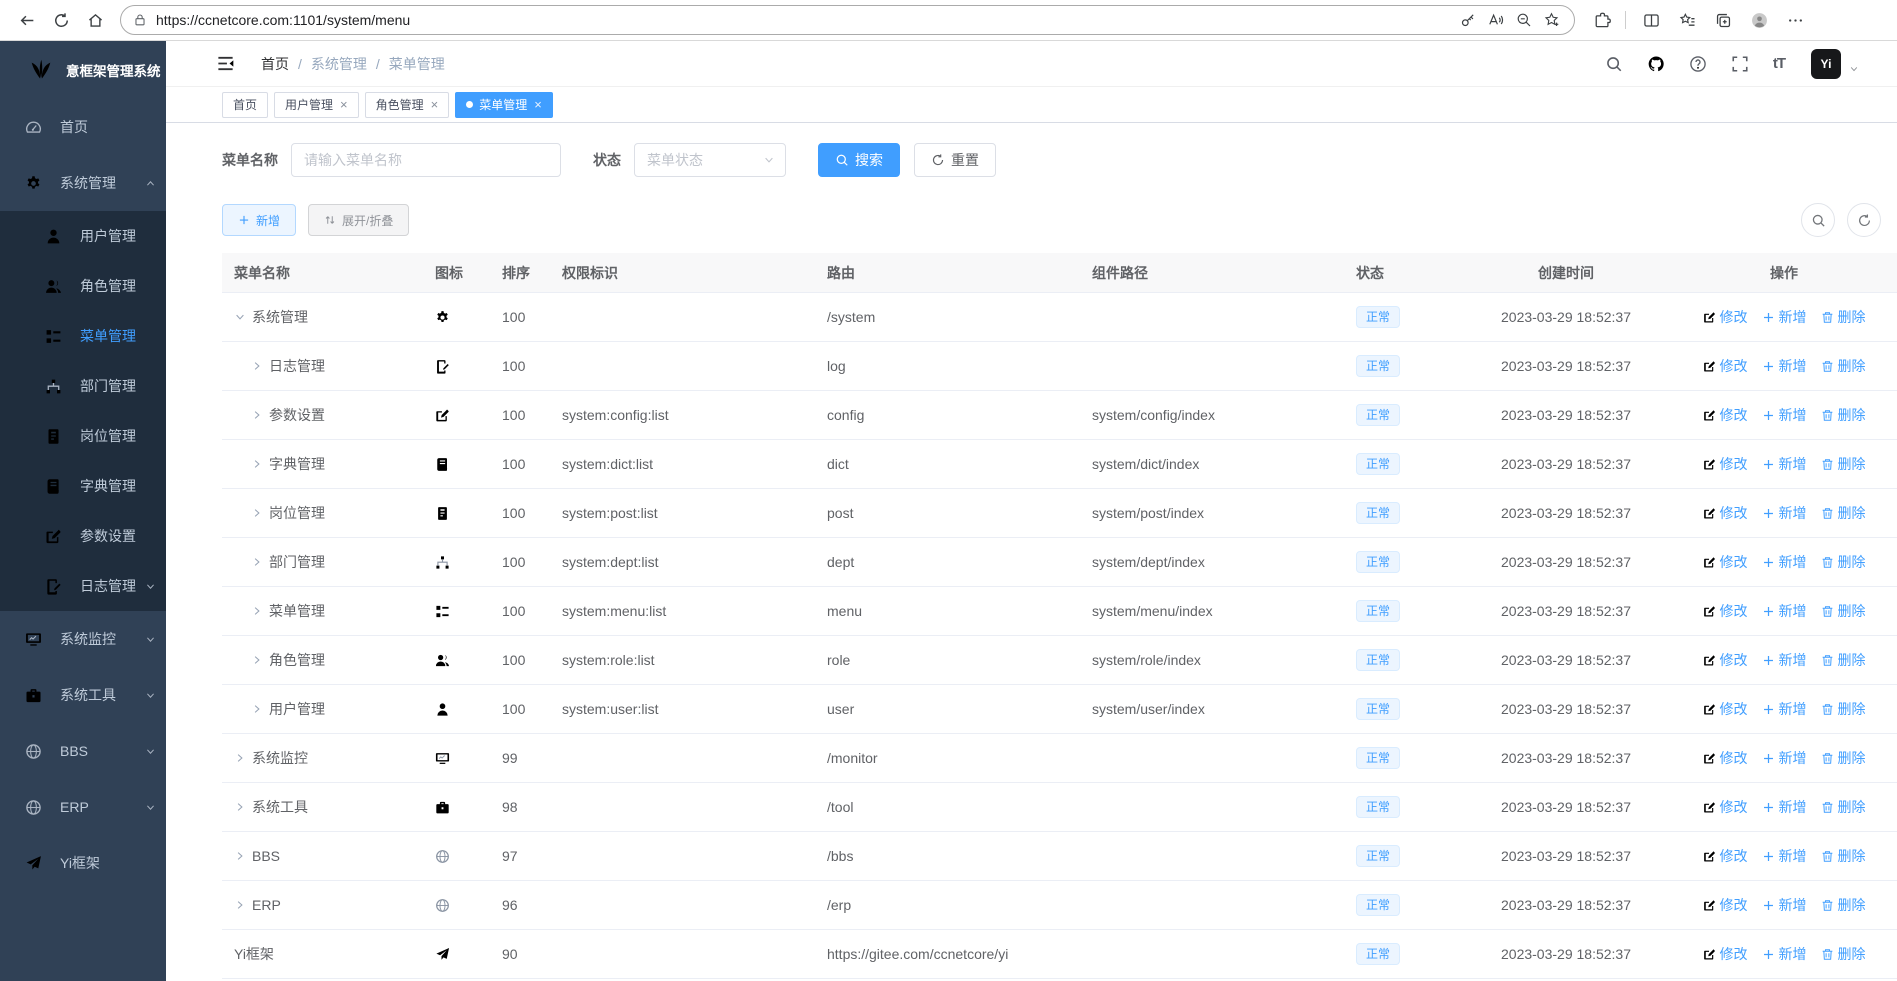 The width and height of the screenshot is (1897, 981). Describe the element at coordinates (83, 586) in the screenshot. I see `sidebar-item-log: 日志管理` at that location.